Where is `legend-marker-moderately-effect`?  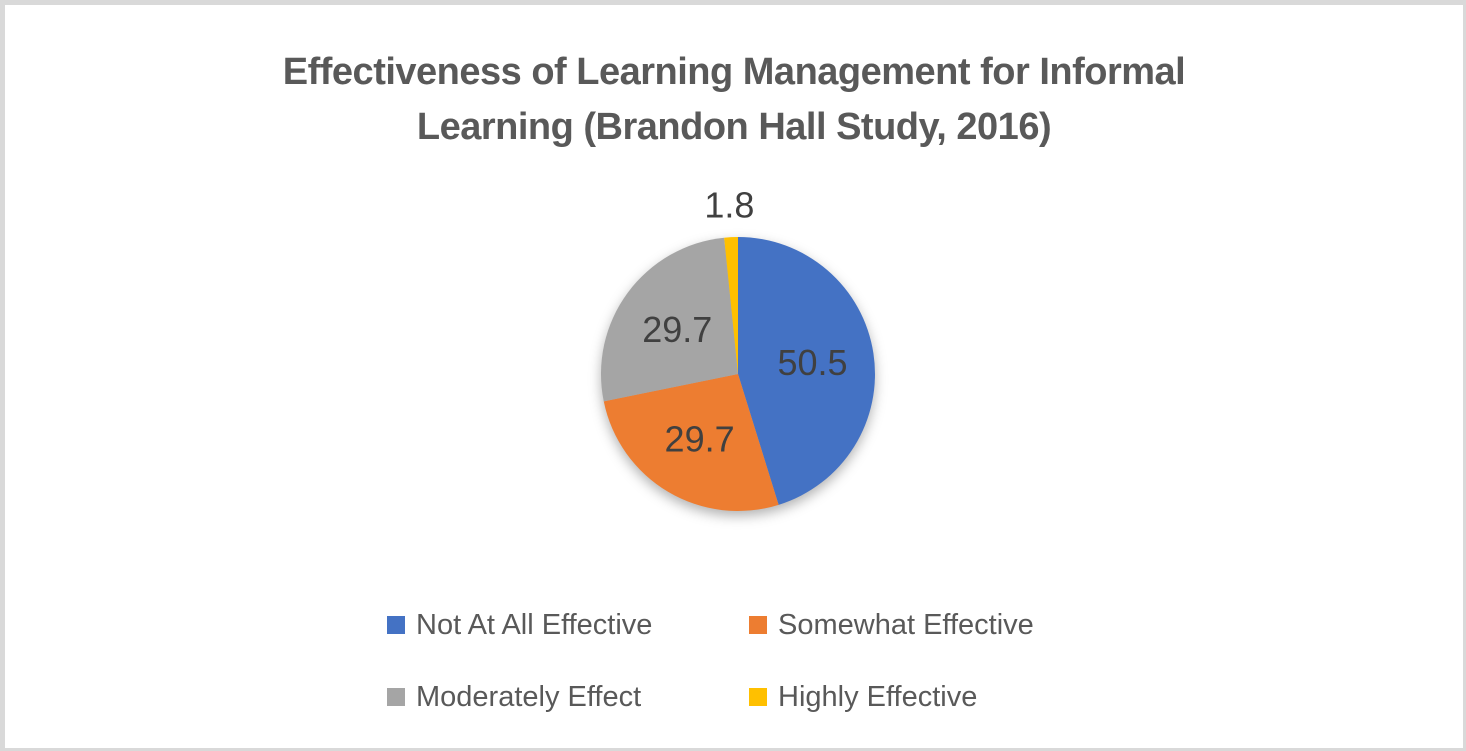 legend-marker-moderately-effect is located at coordinates (396, 697).